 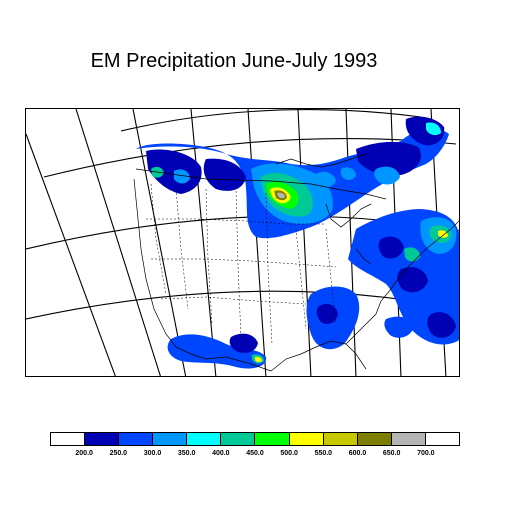 What do you see at coordinates (84, 453) in the screenshot?
I see `legend-label: 200.0` at bounding box center [84, 453].